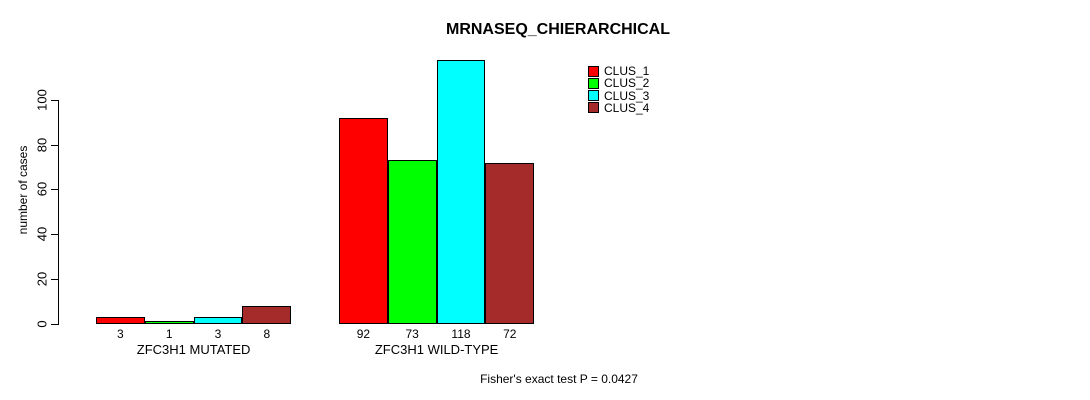  I want to click on legend-item: CLUS_2, so click(618, 83).